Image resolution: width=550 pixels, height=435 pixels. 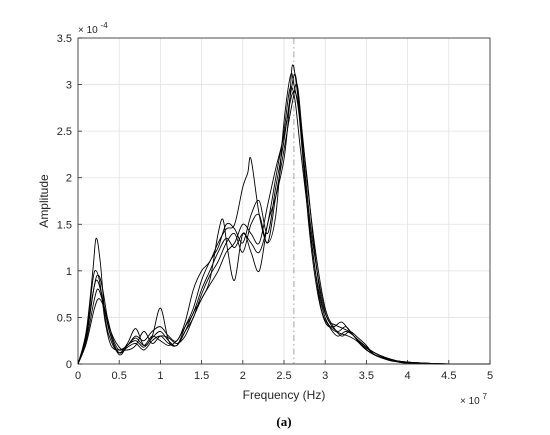 What do you see at coordinates (64, 225) in the screenshot?
I see `y-tick-label: 1.5` at bounding box center [64, 225].